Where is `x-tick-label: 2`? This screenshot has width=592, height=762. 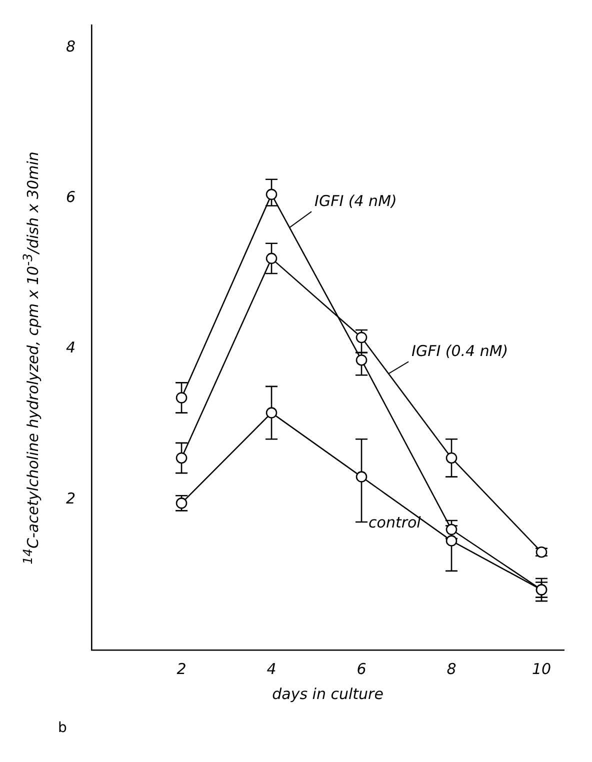 x-tick-label: 2 is located at coordinates (181, 669).